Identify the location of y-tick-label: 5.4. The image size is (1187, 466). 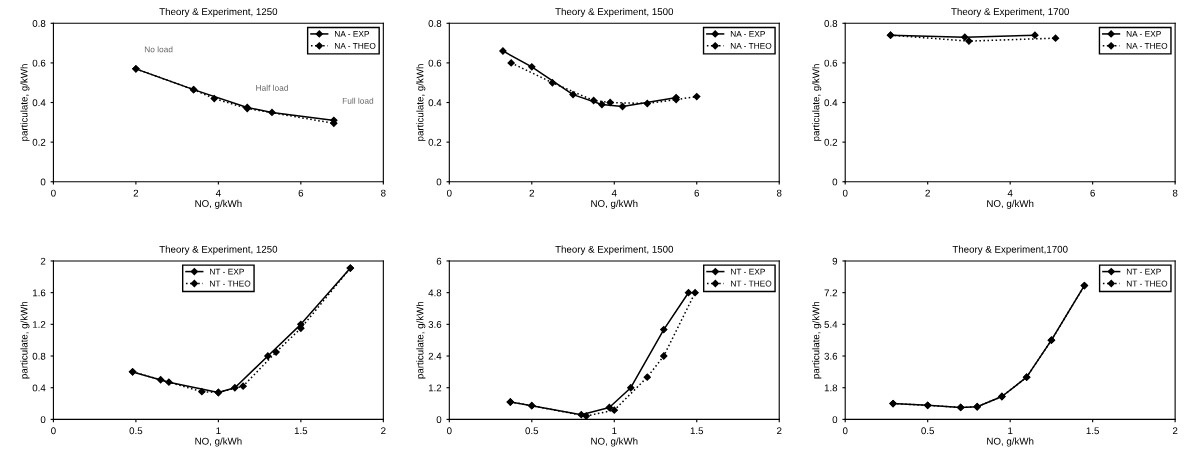
(831, 324).